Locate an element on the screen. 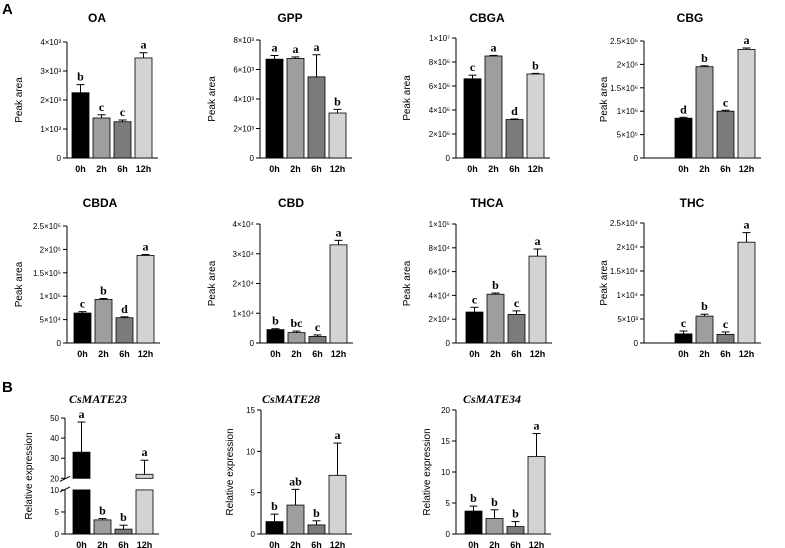 The height and width of the screenshot is (548, 785). y-tick-label: 10 is located at coordinates (445, 472).